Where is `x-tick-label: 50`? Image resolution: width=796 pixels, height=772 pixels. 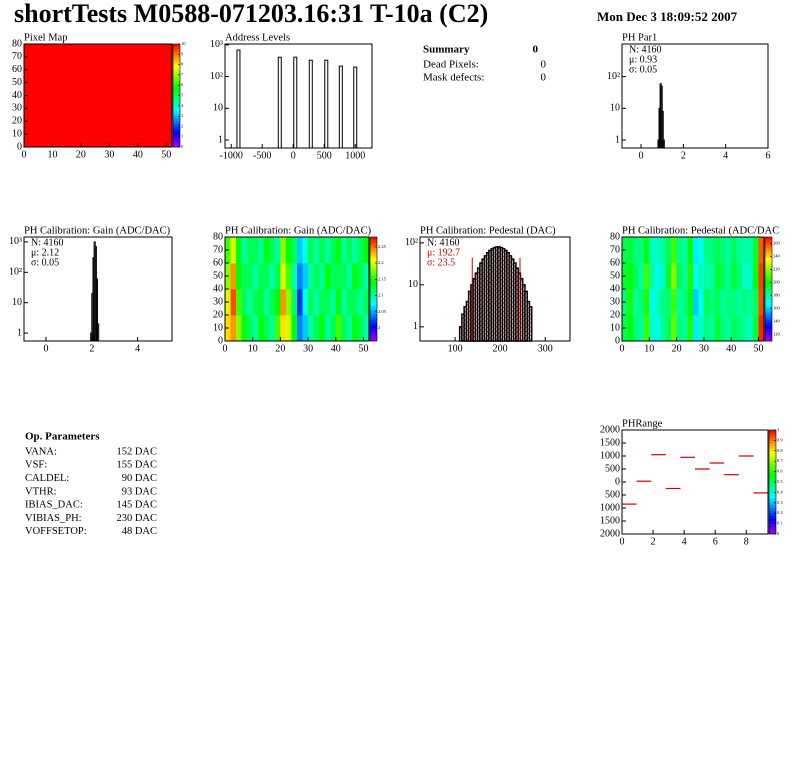
x-tick-label: 50 is located at coordinates (363, 348).